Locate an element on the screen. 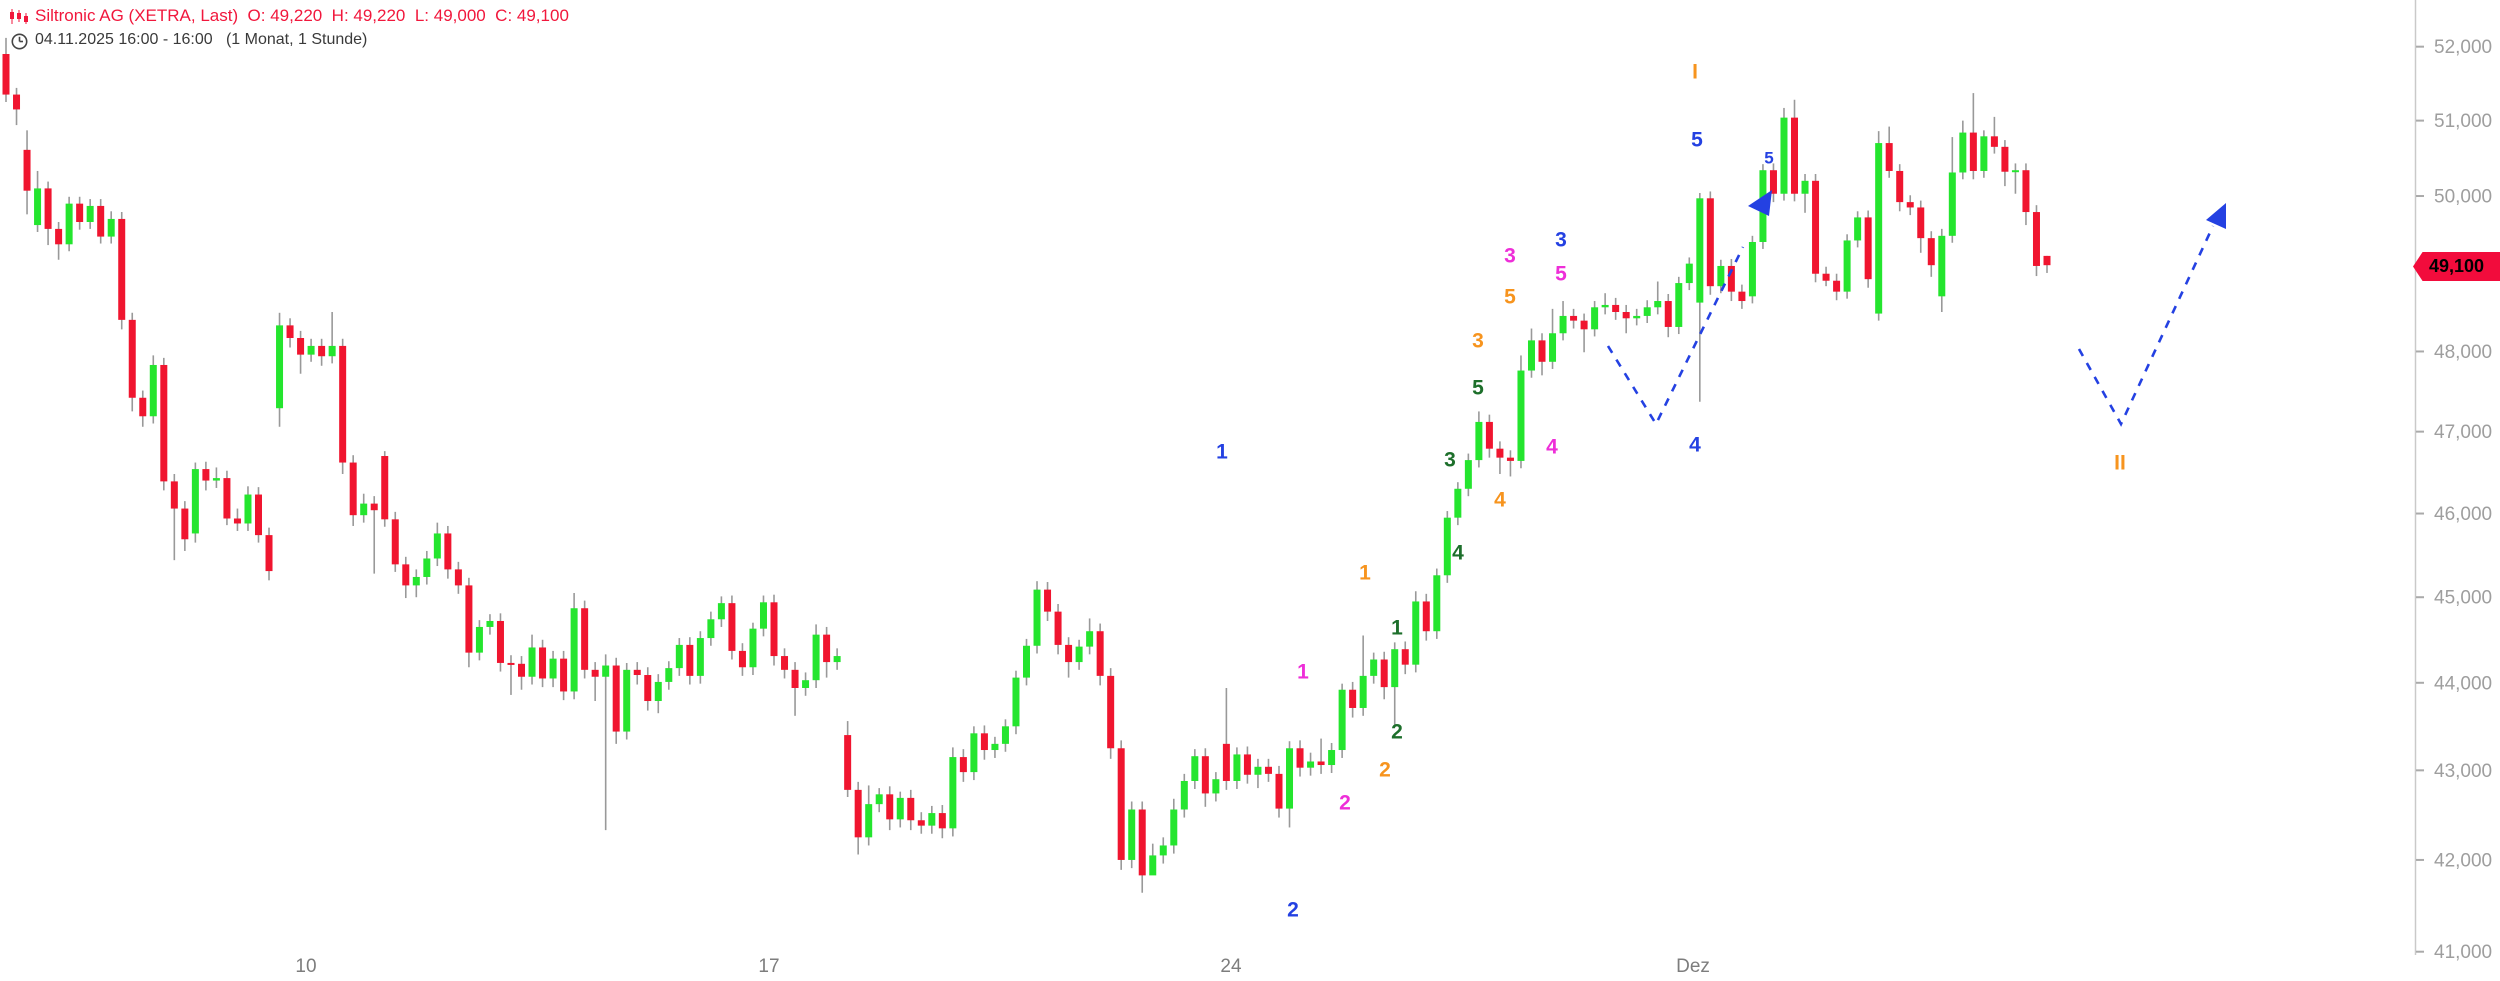 The width and height of the screenshot is (2500, 981). y-tick-label: 43,000 is located at coordinates (2463, 771).